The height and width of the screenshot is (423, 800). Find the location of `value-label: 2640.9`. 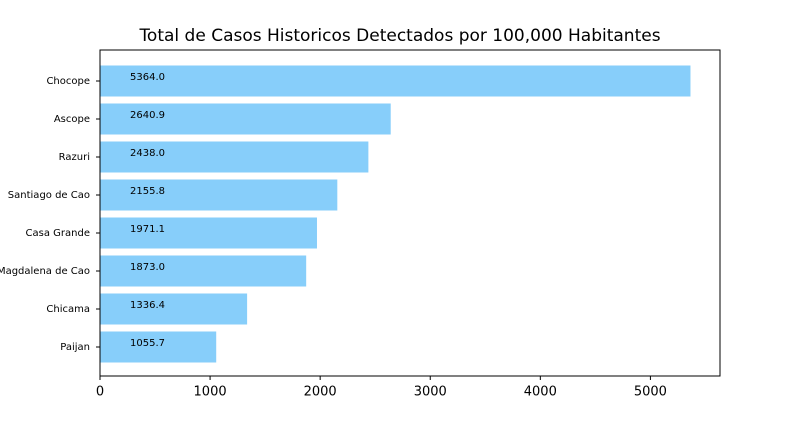

value-label: 2640.9 is located at coordinates (147, 115).